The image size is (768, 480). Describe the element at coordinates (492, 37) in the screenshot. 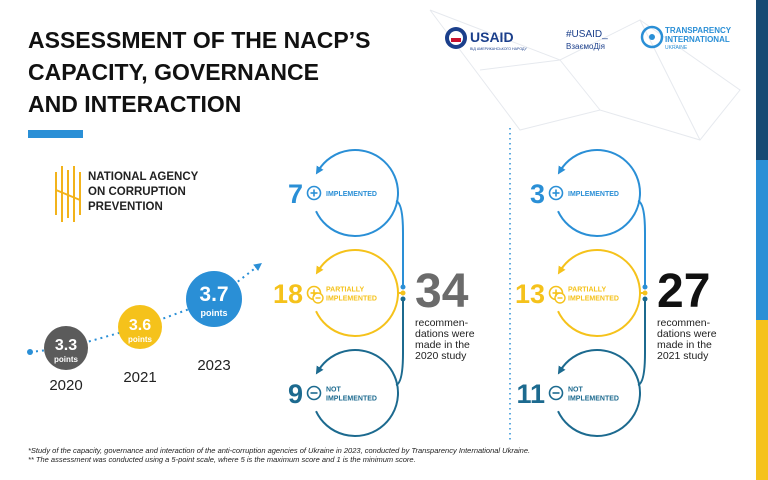

I see `usaid-text: USAID` at that location.